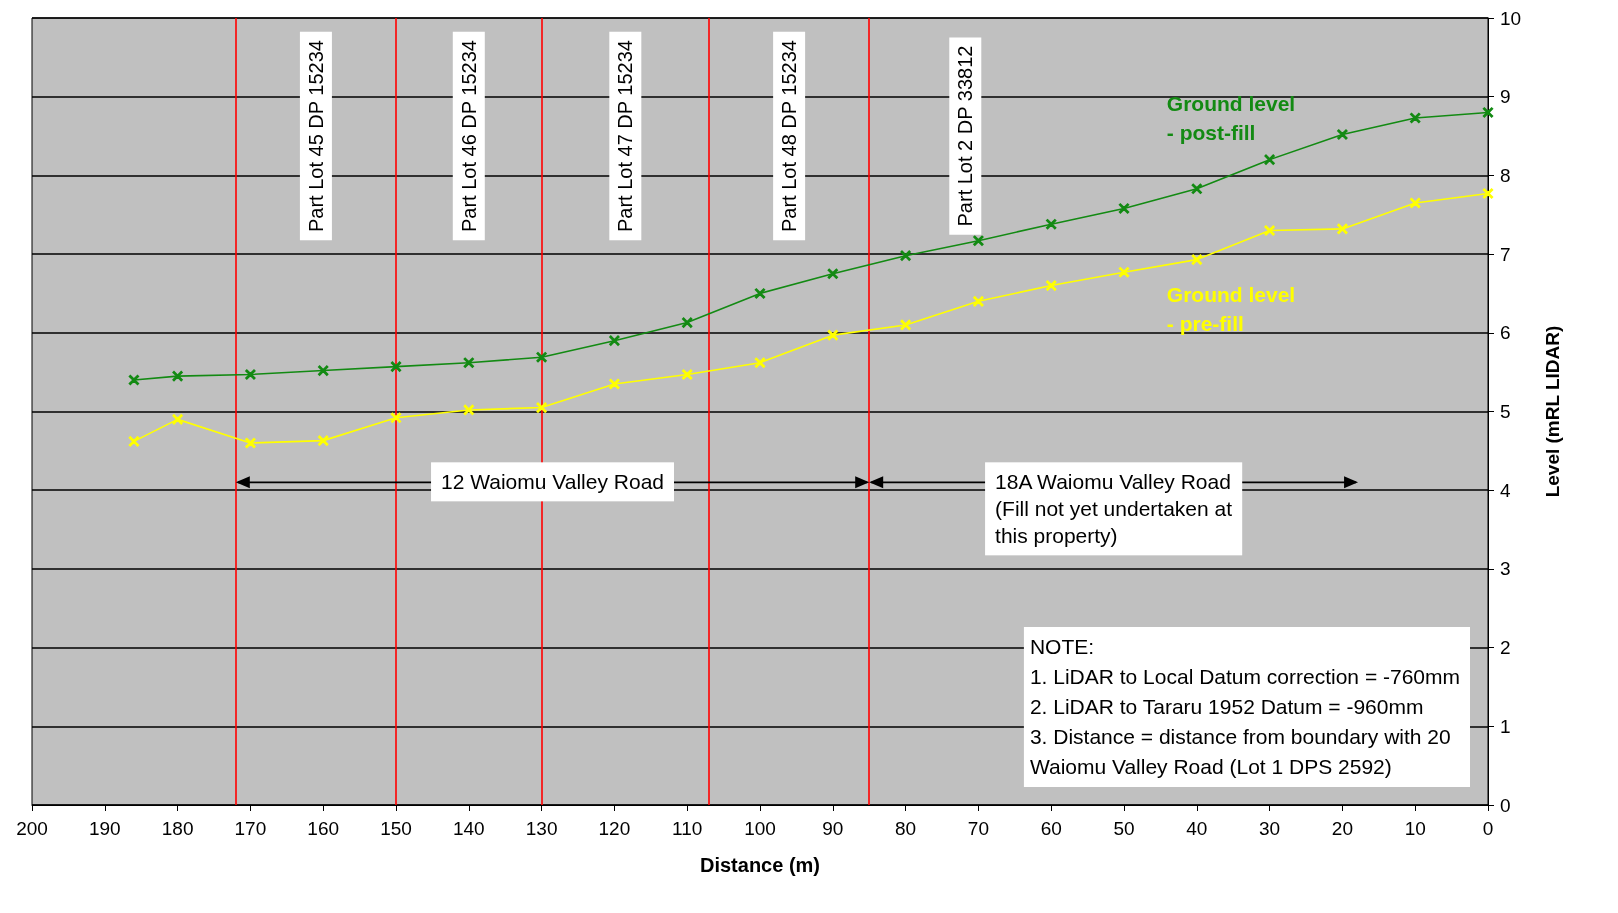 This screenshot has width=1618, height=913. Describe the element at coordinates (315, 136) in the screenshot. I see `annotation: Part Lot 45 DP 15234` at that location.